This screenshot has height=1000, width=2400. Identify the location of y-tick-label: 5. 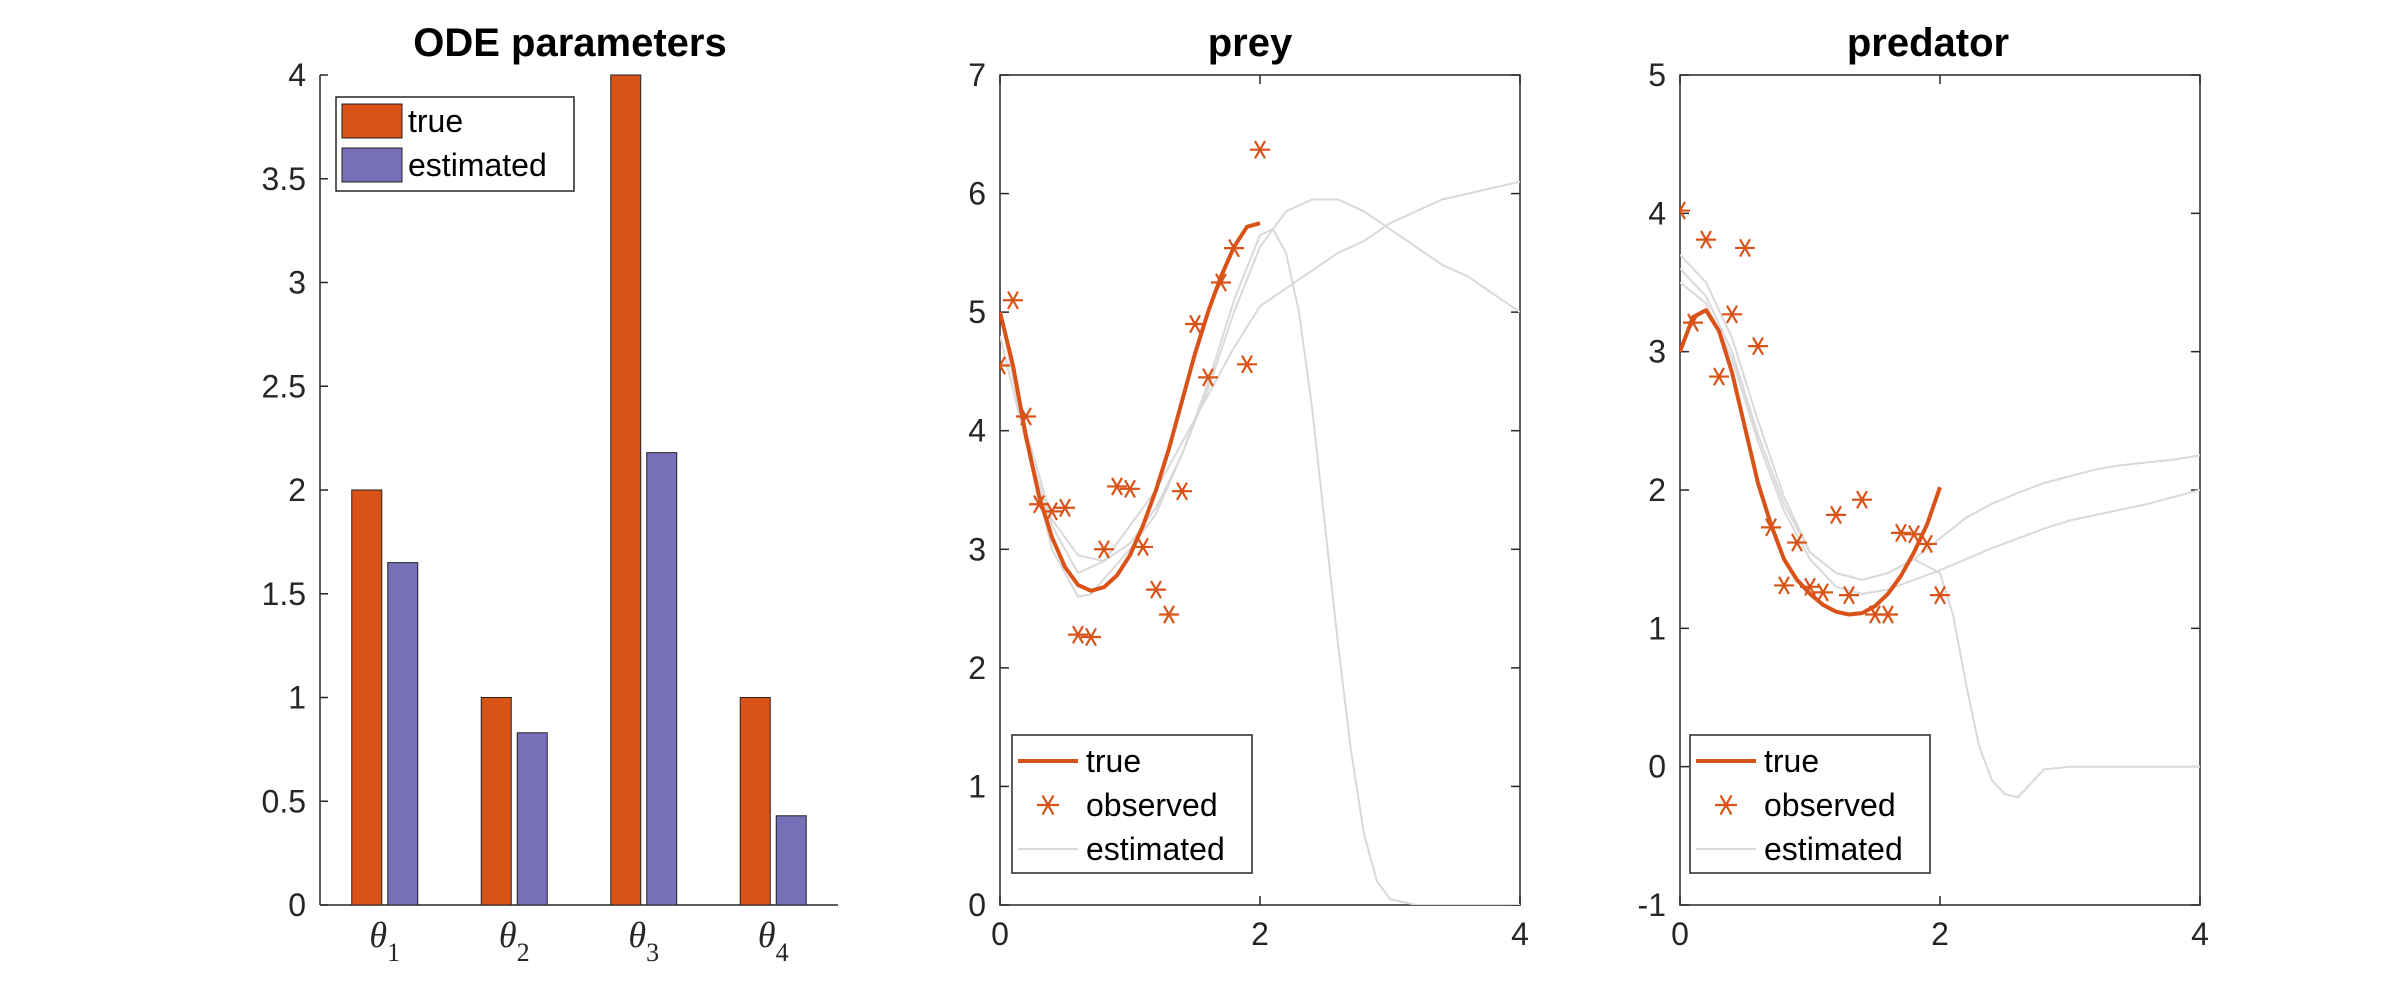
(1657, 75).